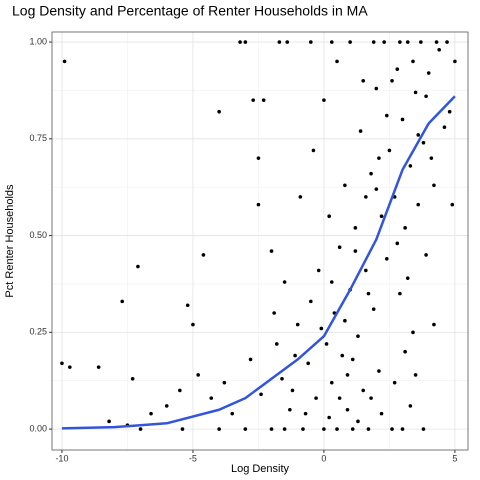 Image resolution: width=480 pixels, height=480 pixels. I want to click on y-tick-label: 0.50, so click(38, 235).